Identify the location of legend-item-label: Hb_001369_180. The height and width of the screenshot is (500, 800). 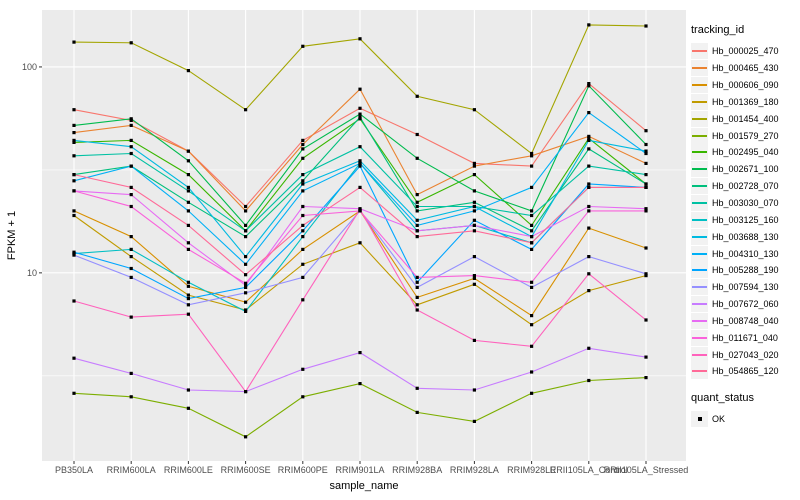
(745, 101).